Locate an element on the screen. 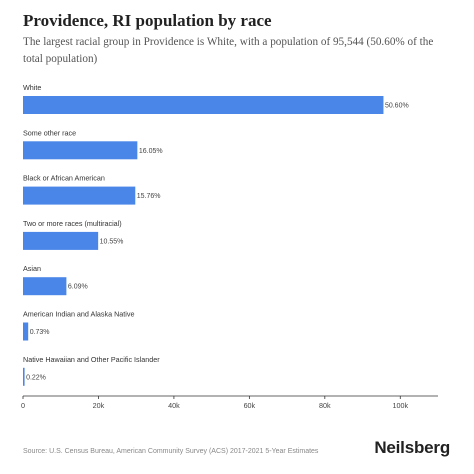  value-label: 15.76% is located at coordinates (149, 196).